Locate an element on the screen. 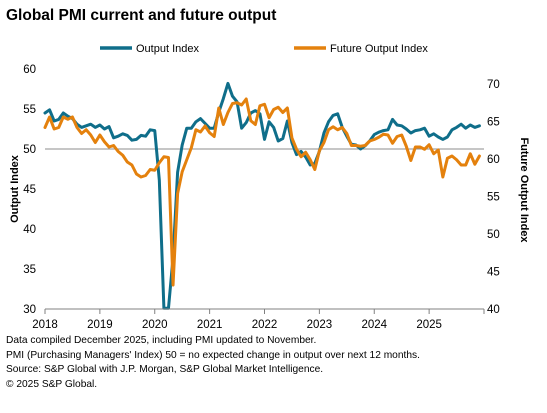 This screenshot has height=413, width=547. y2-tick-label: 40 is located at coordinates (493, 310).